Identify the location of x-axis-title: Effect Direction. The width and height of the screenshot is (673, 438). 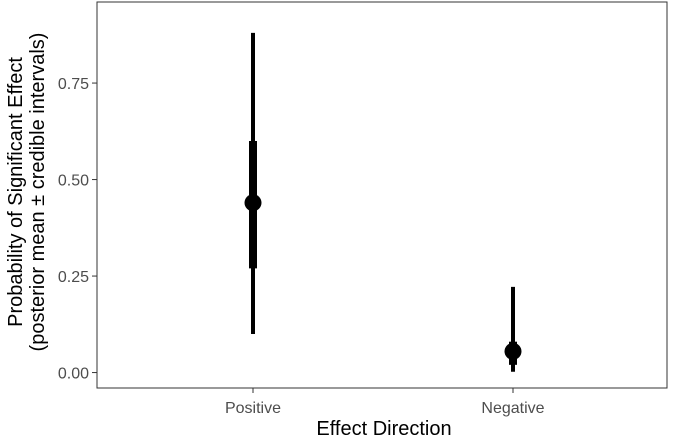
(383, 428).